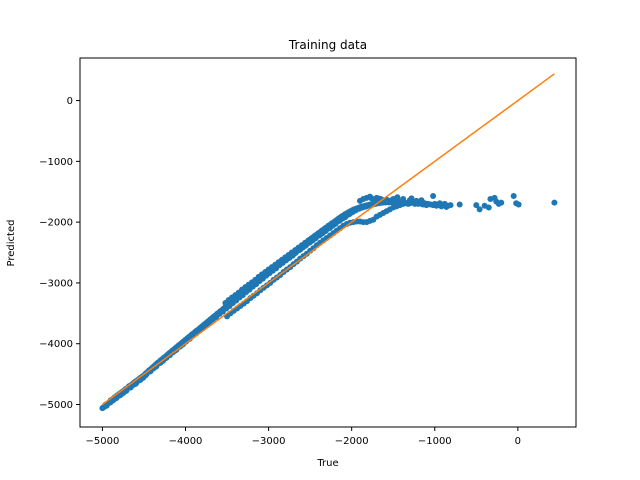  I want to click on x-tick-label: −3000, so click(269, 441).